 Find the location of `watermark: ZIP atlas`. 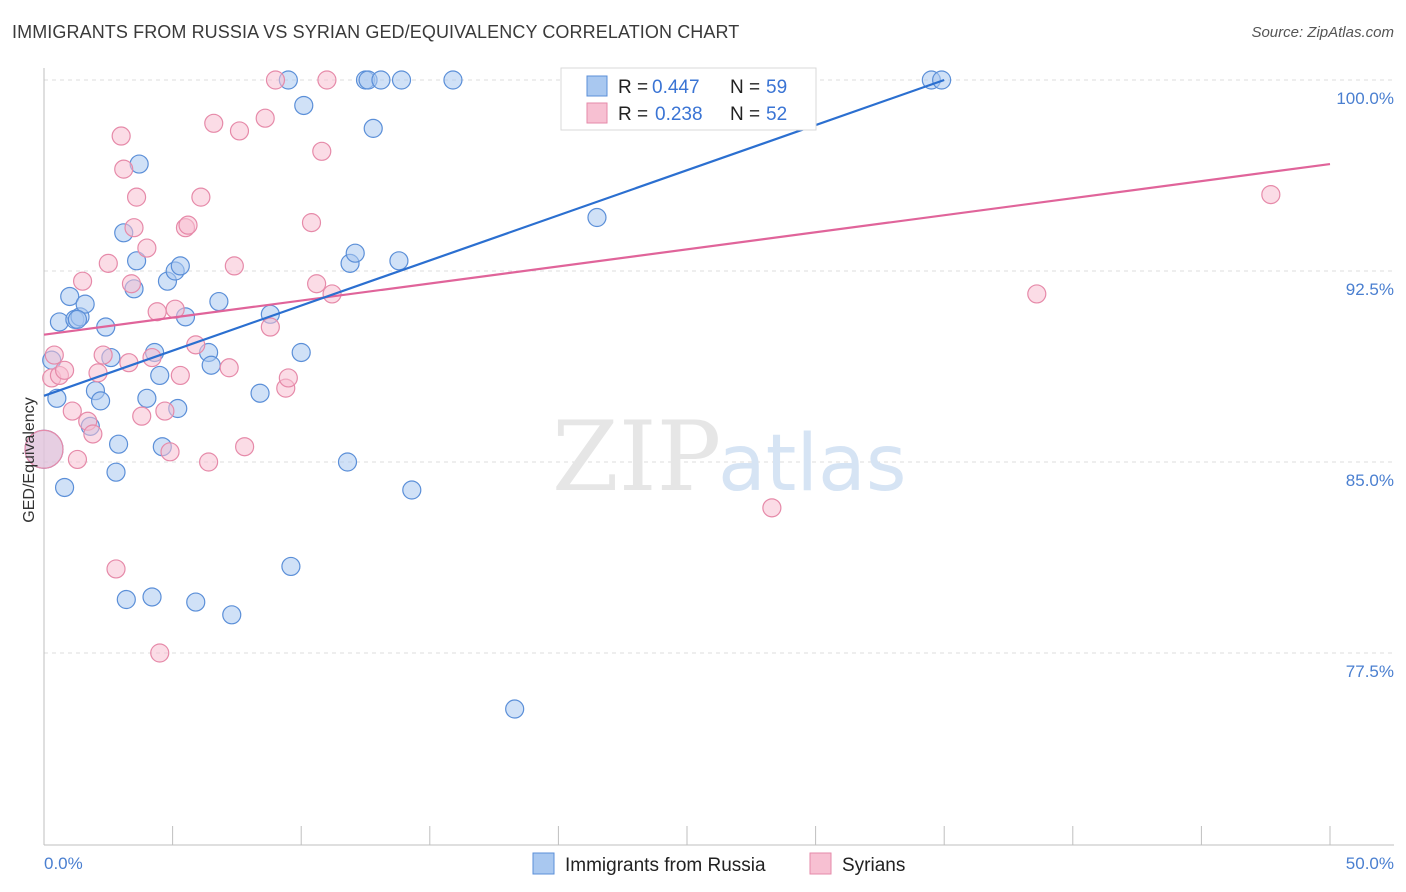

watermark: ZIP atlas is located at coordinates (729, 457).